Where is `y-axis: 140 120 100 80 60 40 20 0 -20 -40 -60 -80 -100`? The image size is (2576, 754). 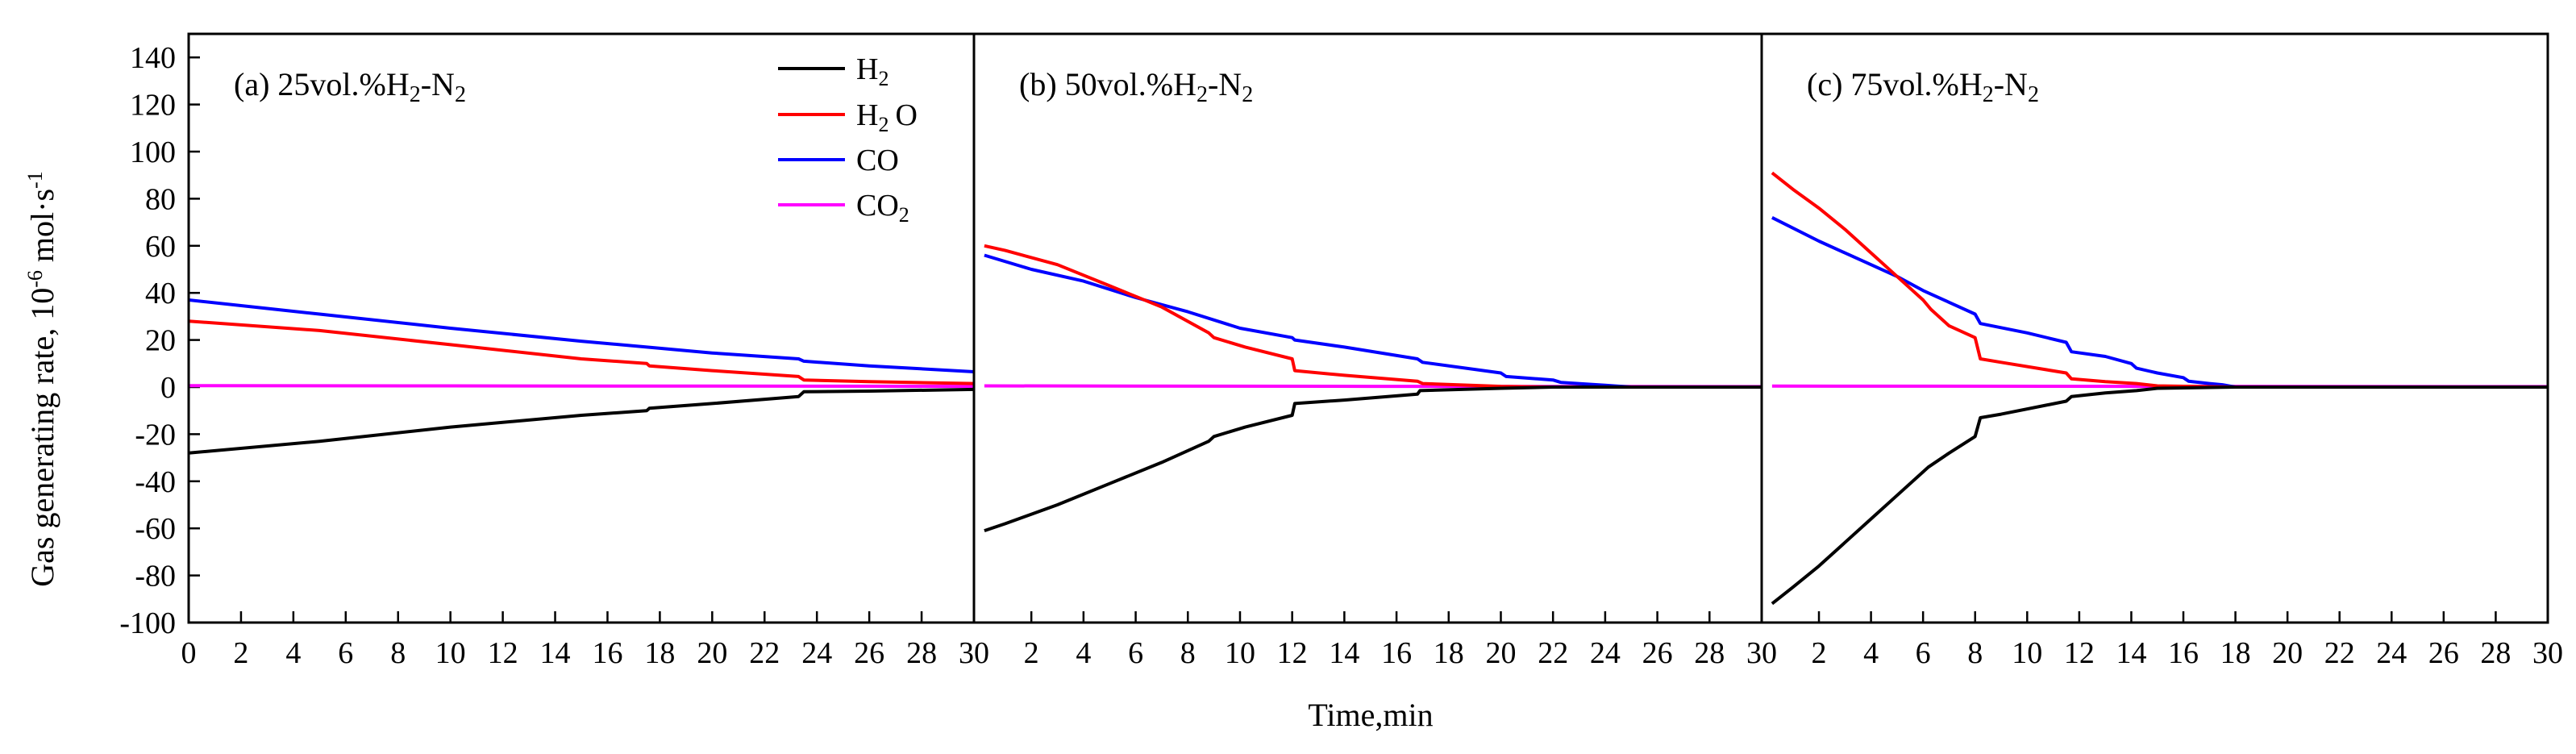 y-axis: 140 120 100 80 60 40 20 0 -20 -40 -60 -80 -100 is located at coordinates (159, 340).